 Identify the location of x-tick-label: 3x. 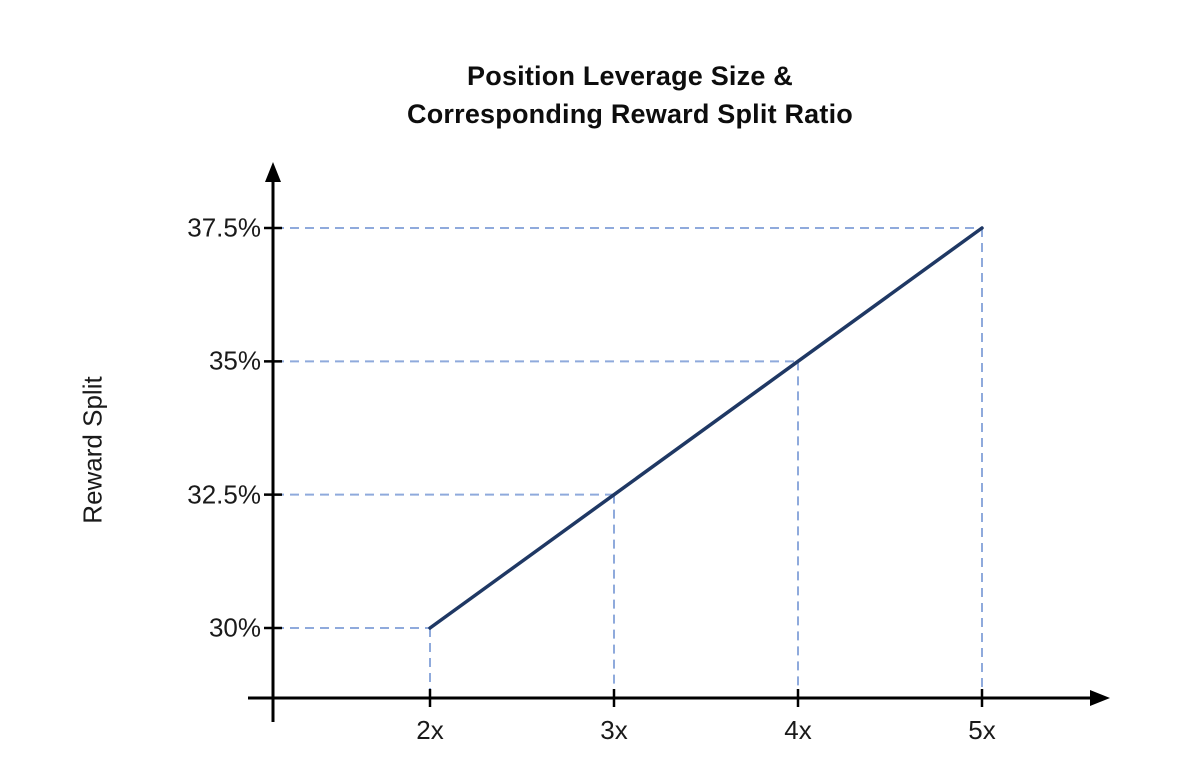
(614, 730).